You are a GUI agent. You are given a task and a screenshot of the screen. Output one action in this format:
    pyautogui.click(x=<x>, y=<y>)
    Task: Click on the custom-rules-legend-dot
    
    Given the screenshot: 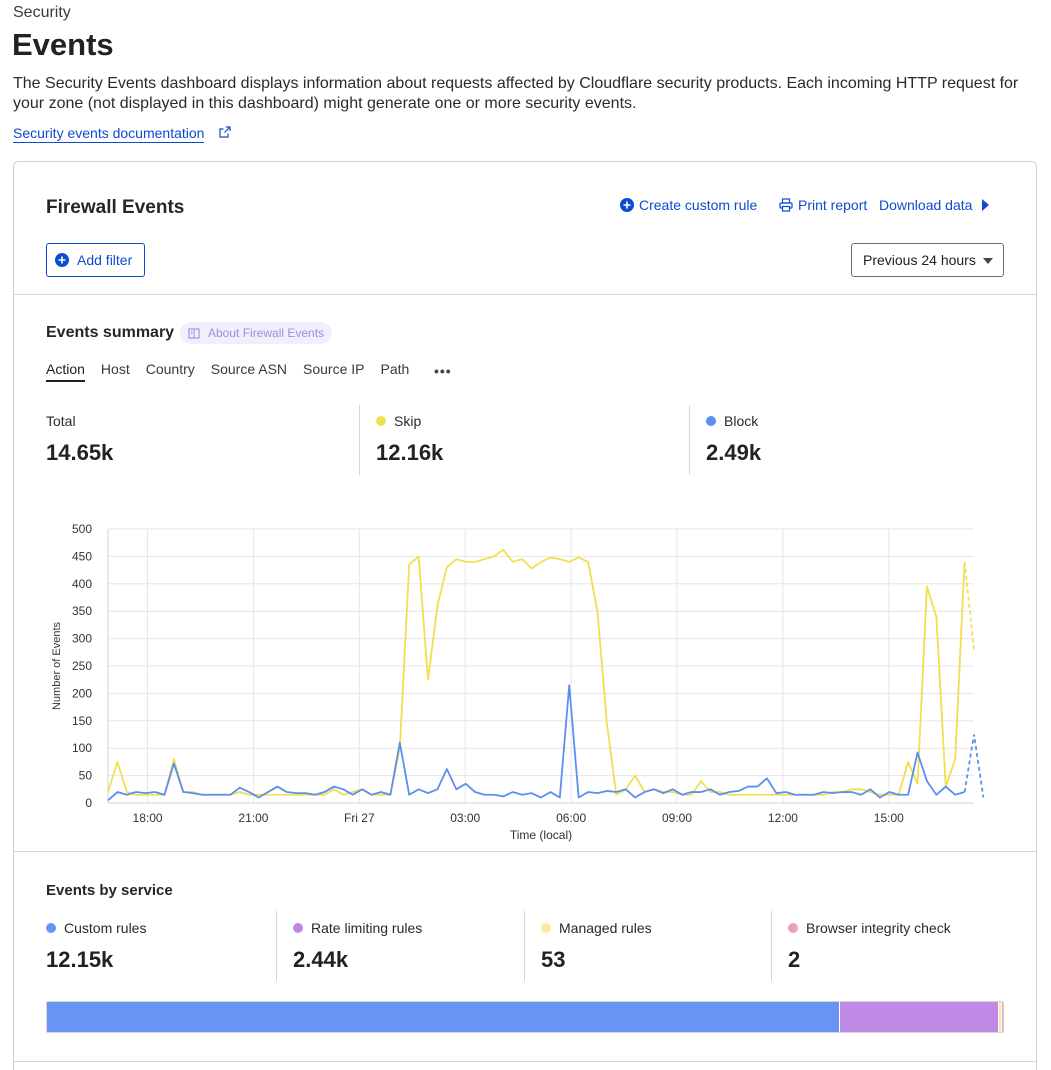 What is the action you would take?
    pyautogui.click(x=51, y=928)
    